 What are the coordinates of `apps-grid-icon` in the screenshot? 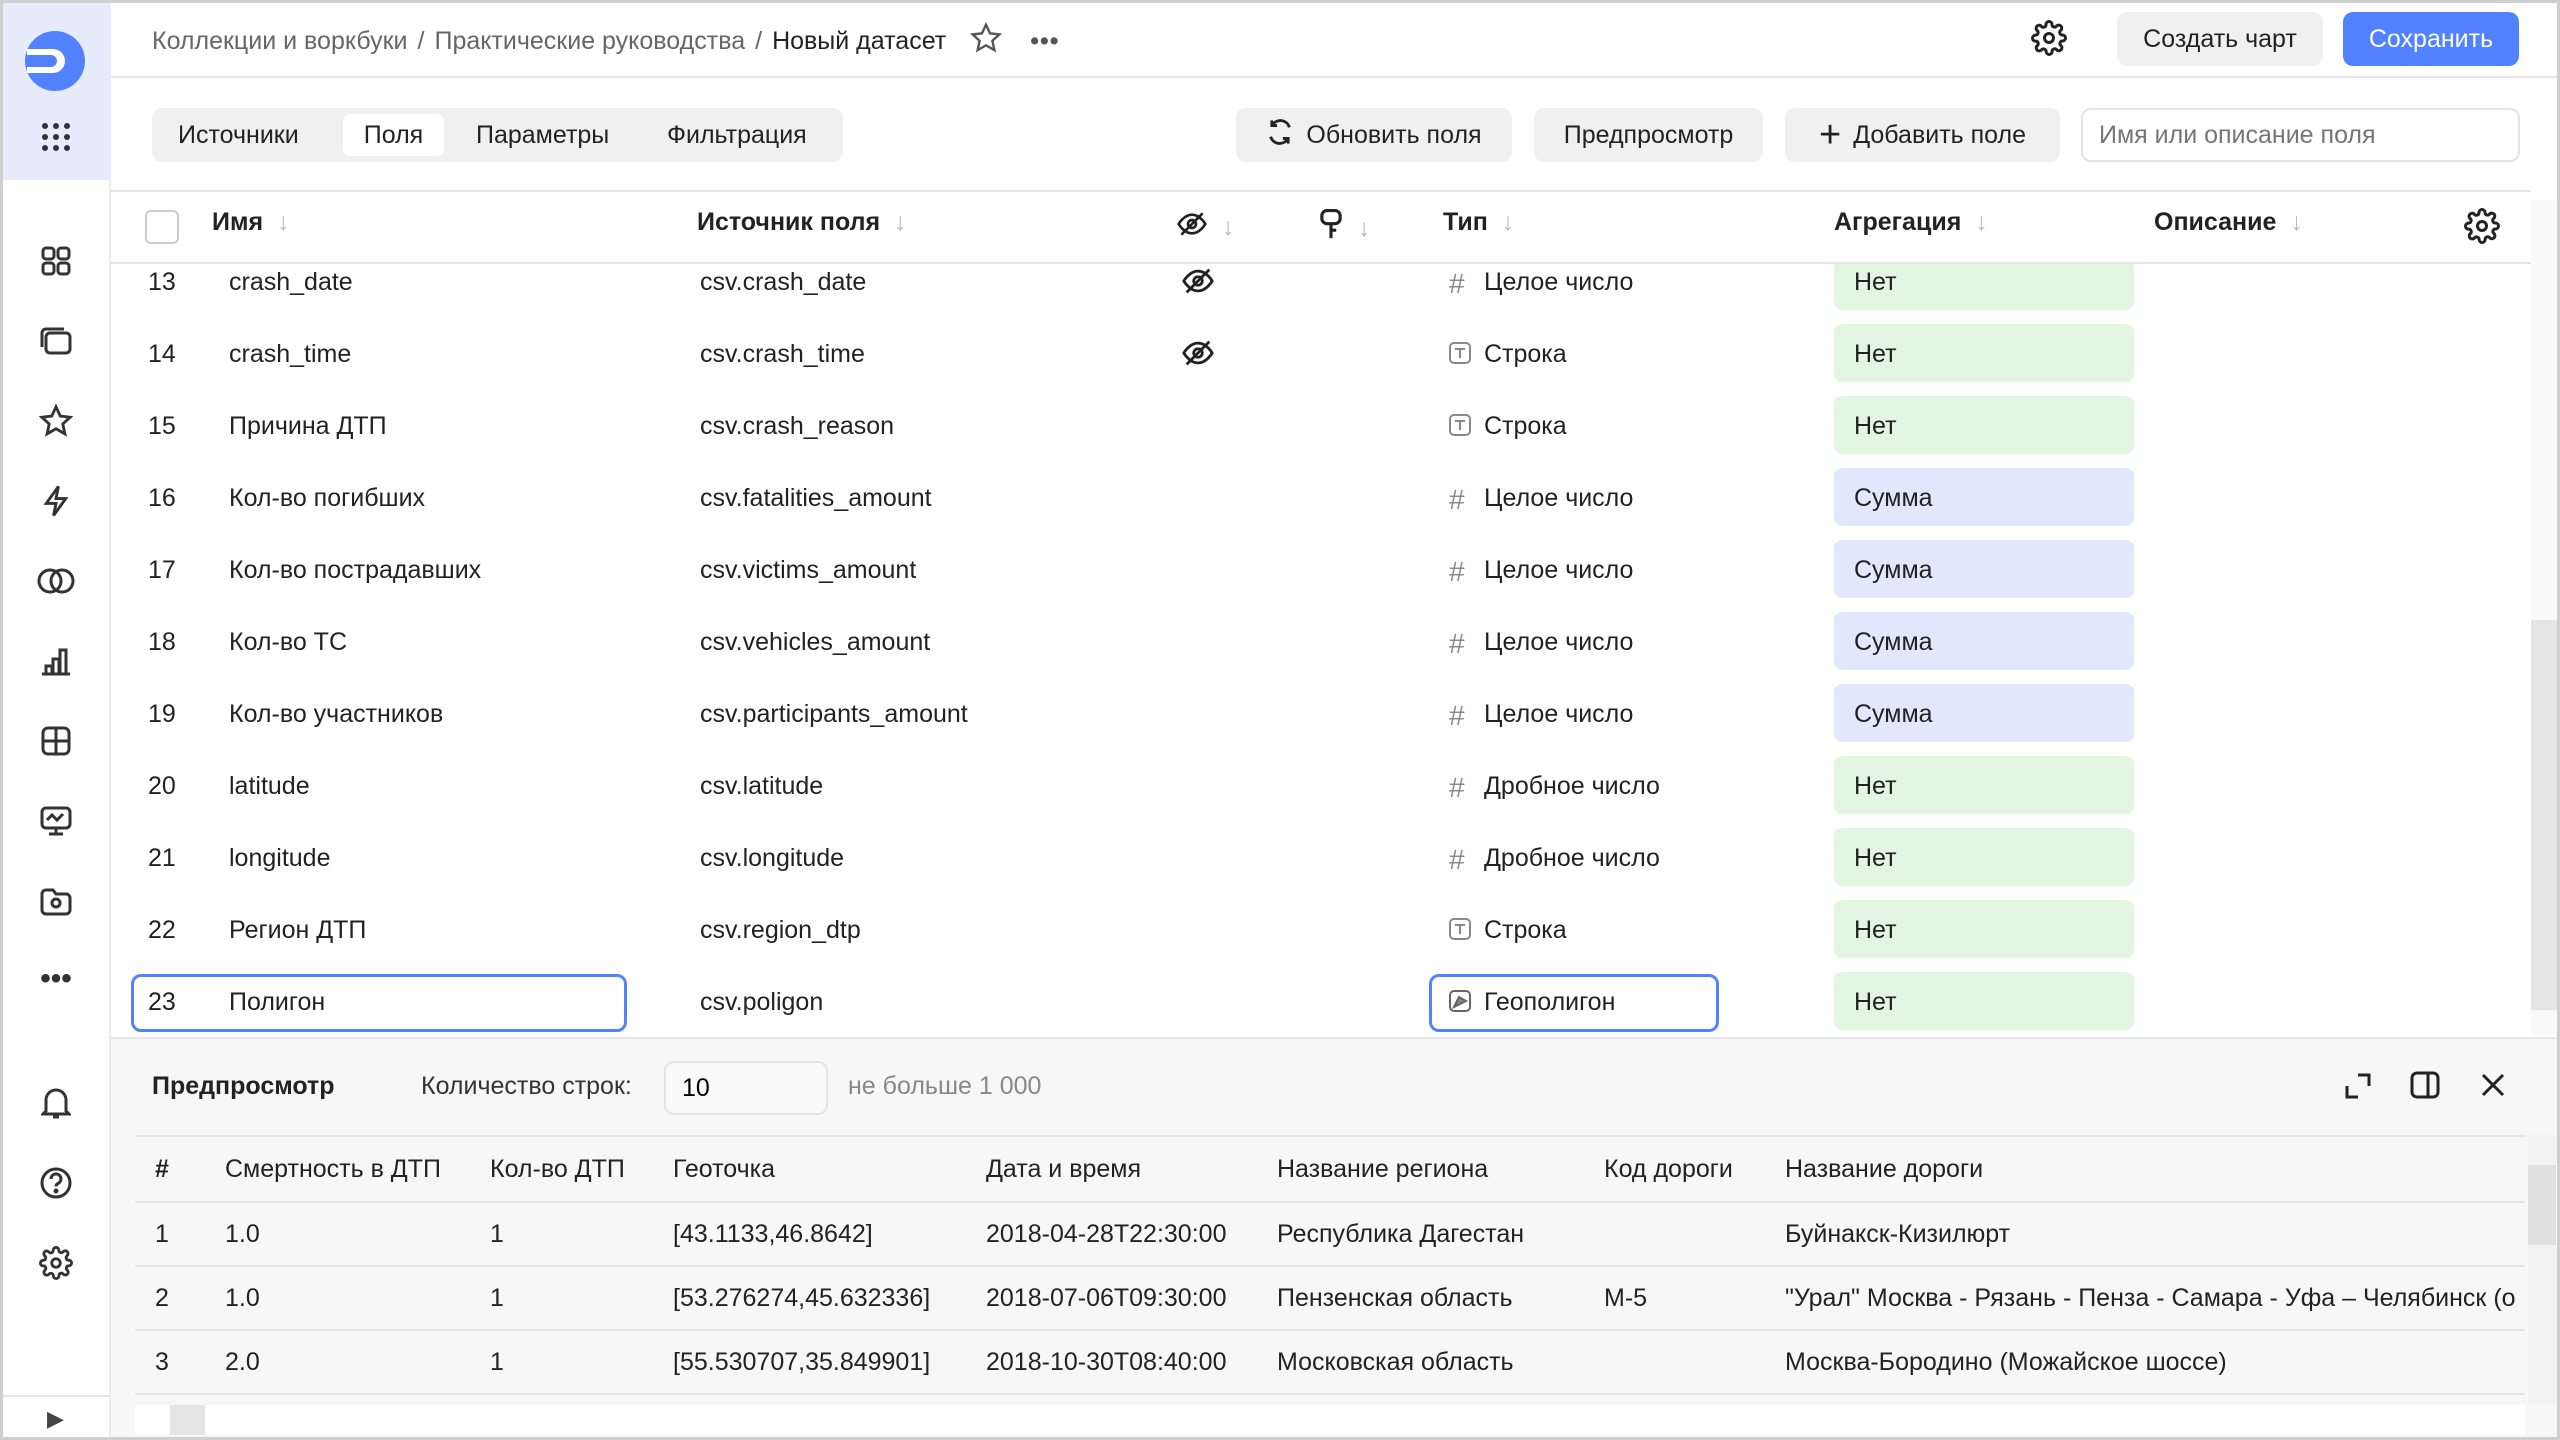 It's located at (56, 137).